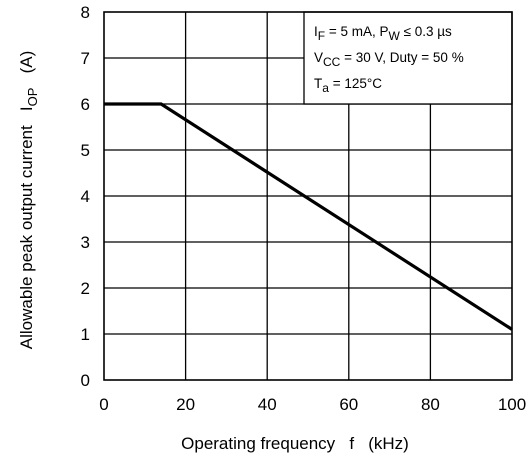  Describe the element at coordinates (348, 404) in the screenshot. I see `x-tick-label: 60` at that location.